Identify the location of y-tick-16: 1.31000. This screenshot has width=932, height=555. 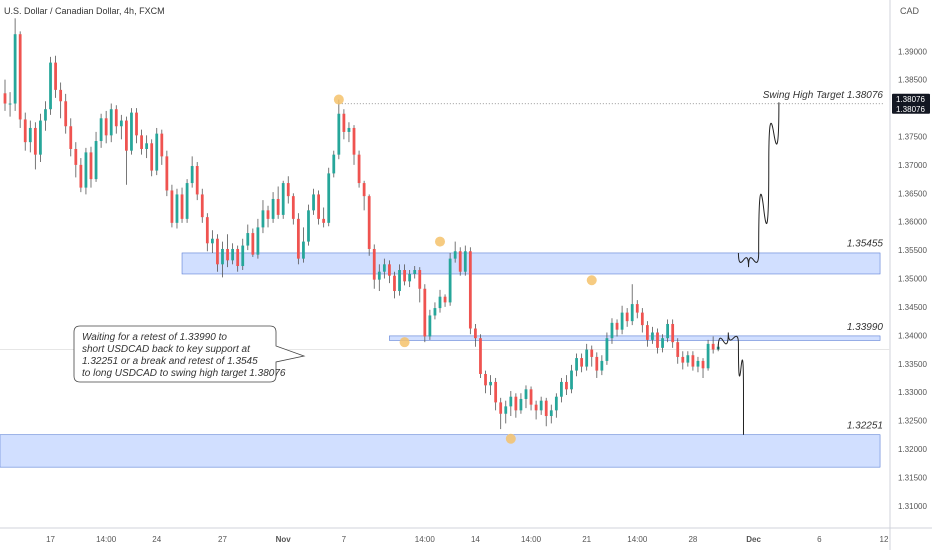
(912, 506).